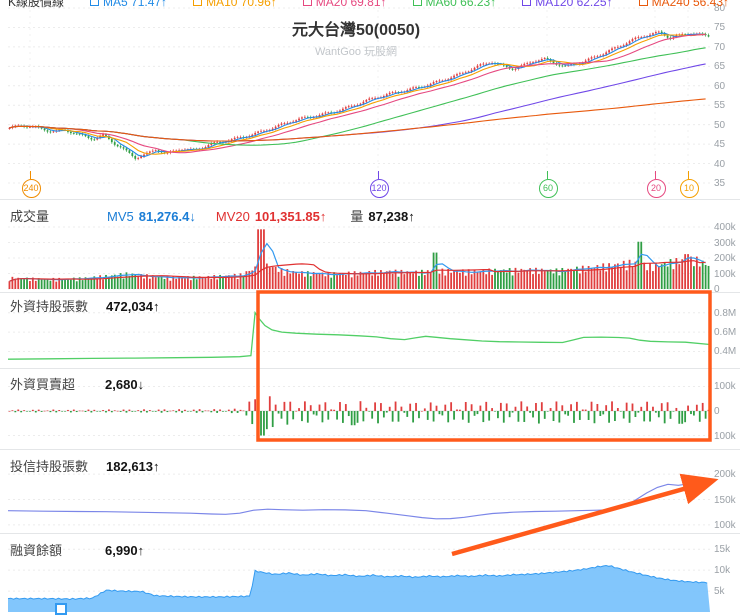  What do you see at coordinates (232, 216) in the screenshot?
I see `mv20-label: MV20` at bounding box center [232, 216].